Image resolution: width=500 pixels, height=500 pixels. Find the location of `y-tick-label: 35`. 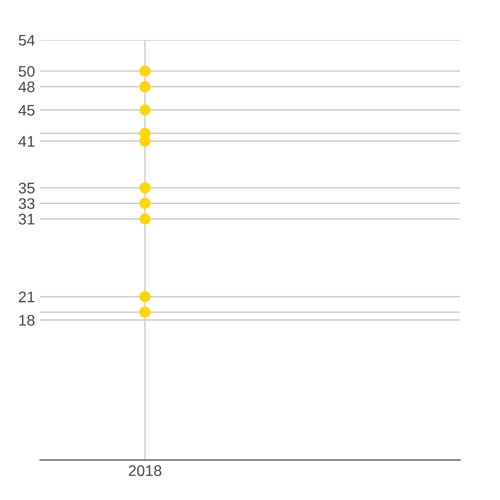

y-tick-label: 35 is located at coordinates (26, 188).